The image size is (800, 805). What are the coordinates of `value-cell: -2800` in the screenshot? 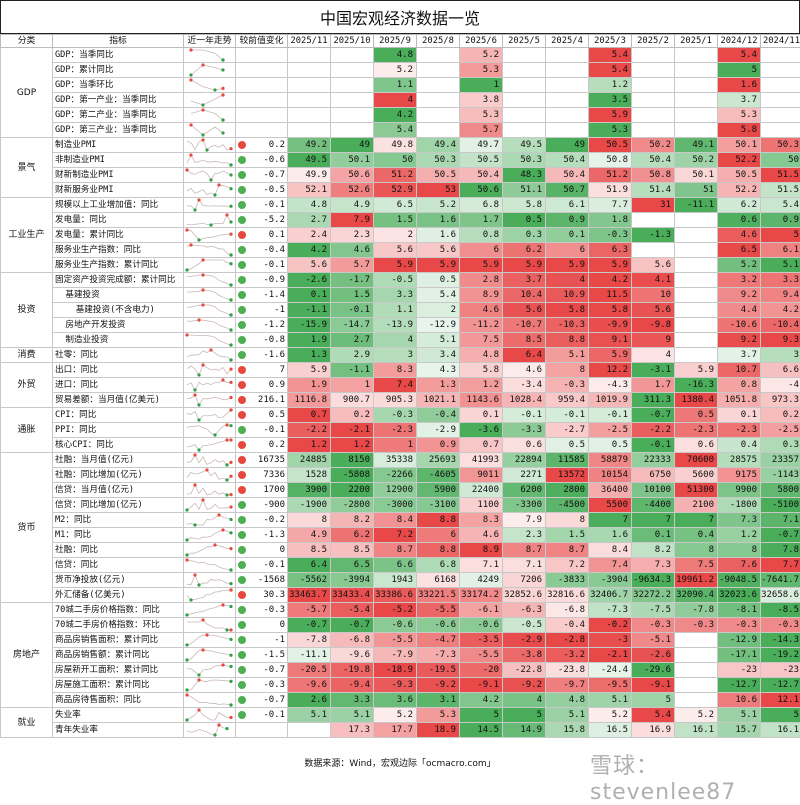 It's located at (352, 505).